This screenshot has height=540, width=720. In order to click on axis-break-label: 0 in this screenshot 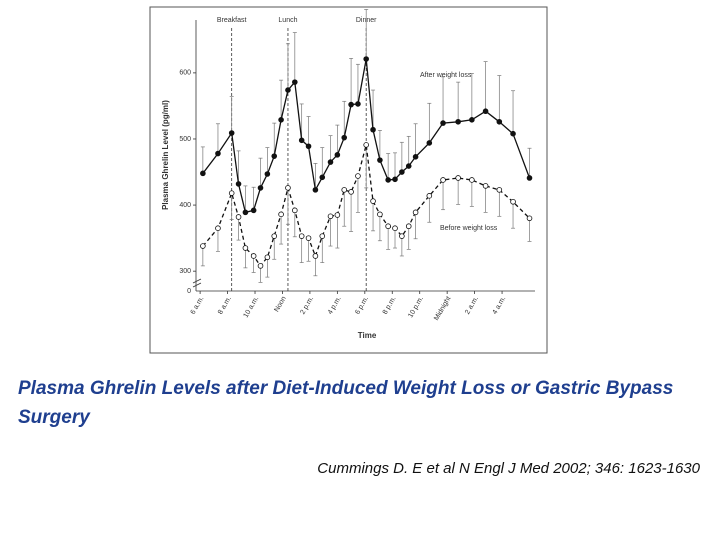, I will do `click(189, 291)`.